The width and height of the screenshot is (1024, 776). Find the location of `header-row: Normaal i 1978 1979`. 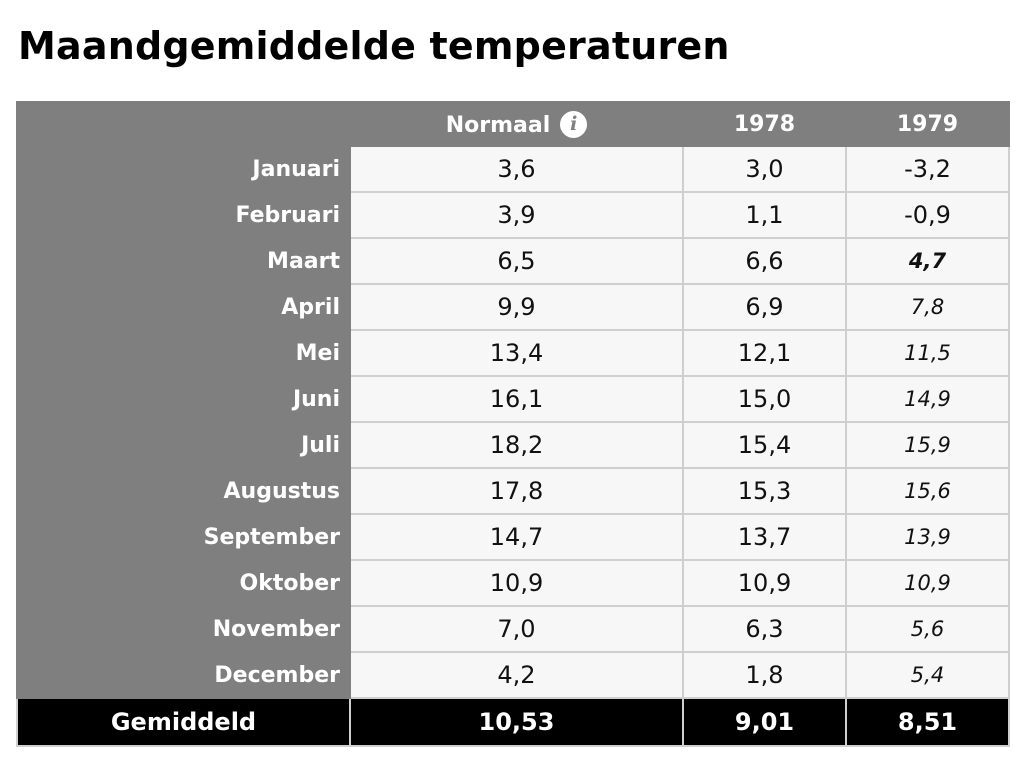

header-row: Normaal i 1978 1979 is located at coordinates (513, 124).